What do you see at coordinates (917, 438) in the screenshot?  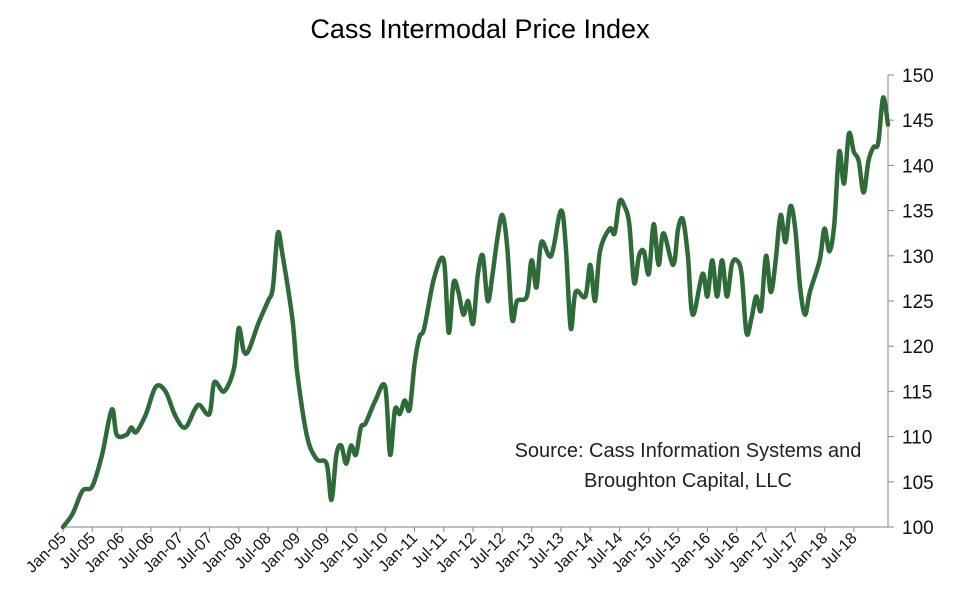 I see `y-tick-label: 110` at bounding box center [917, 438].